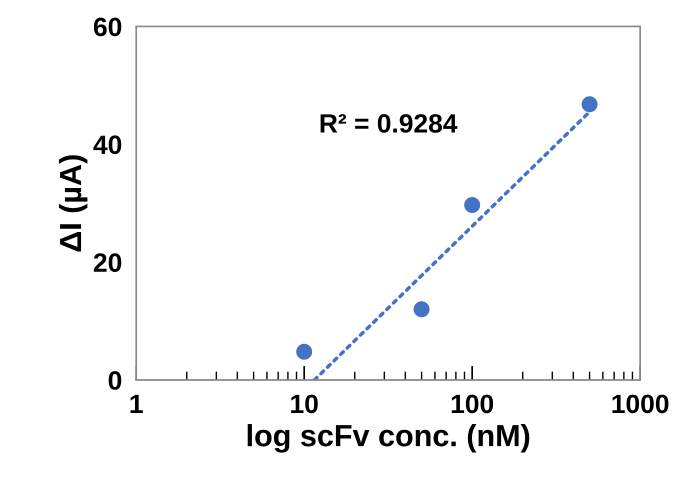 The height and width of the screenshot is (481, 681). I want to click on x-tick-label: 10, so click(304, 404).